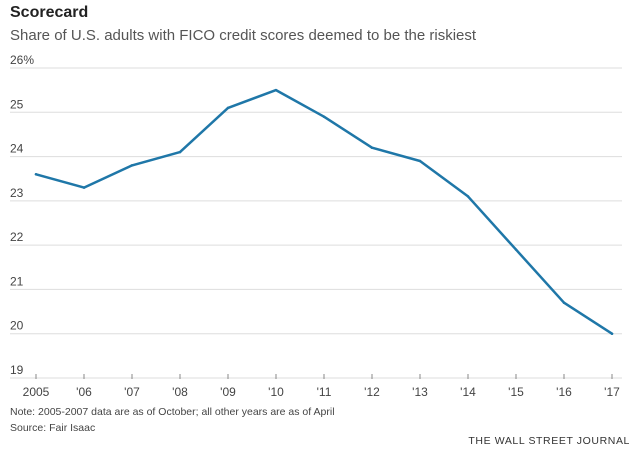  I want to click on x-tick-label: '13, so click(420, 392).